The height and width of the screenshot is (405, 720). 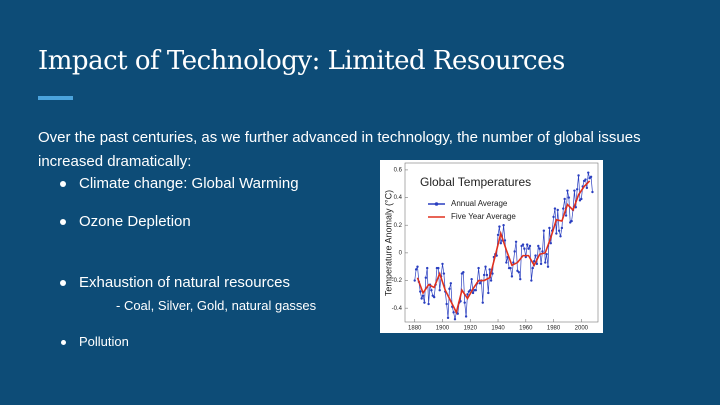 What do you see at coordinates (398, 226) in the screenshot?
I see `y-tick-label: 0.2` at bounding box center [398, 226].